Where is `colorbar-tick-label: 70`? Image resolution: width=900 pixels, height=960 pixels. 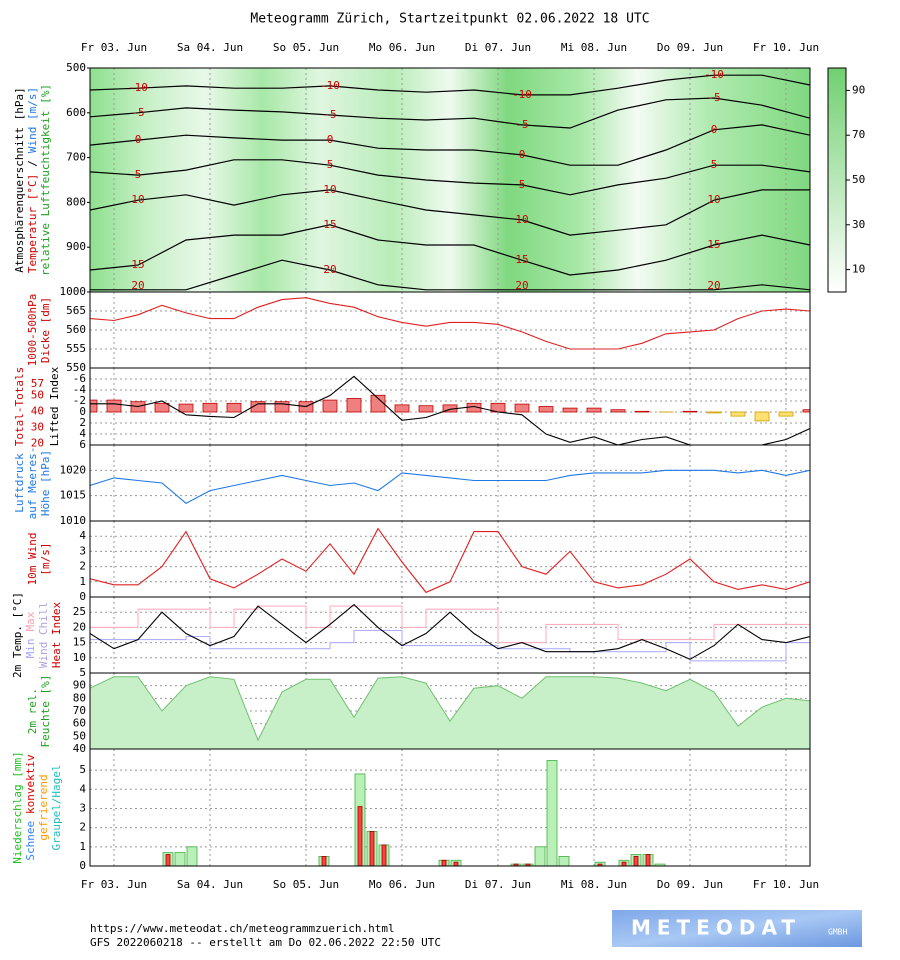 colorbar-tick-label: 70 is located at coordinates (858, 134).